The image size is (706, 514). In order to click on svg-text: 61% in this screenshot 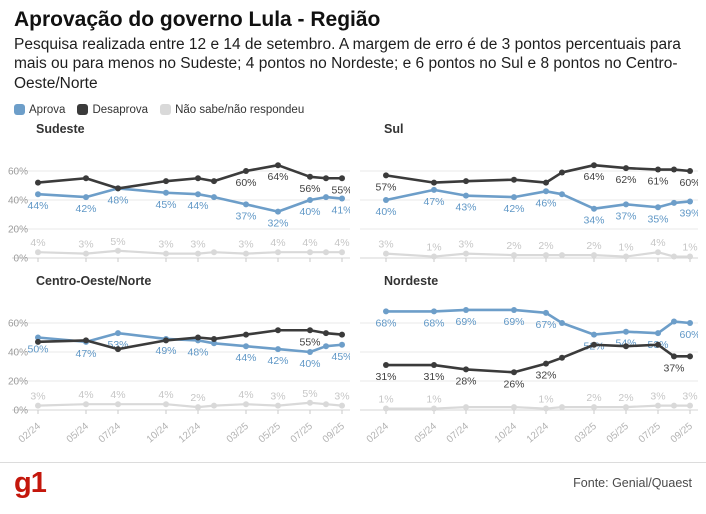, I will do `click(657, 181)`.